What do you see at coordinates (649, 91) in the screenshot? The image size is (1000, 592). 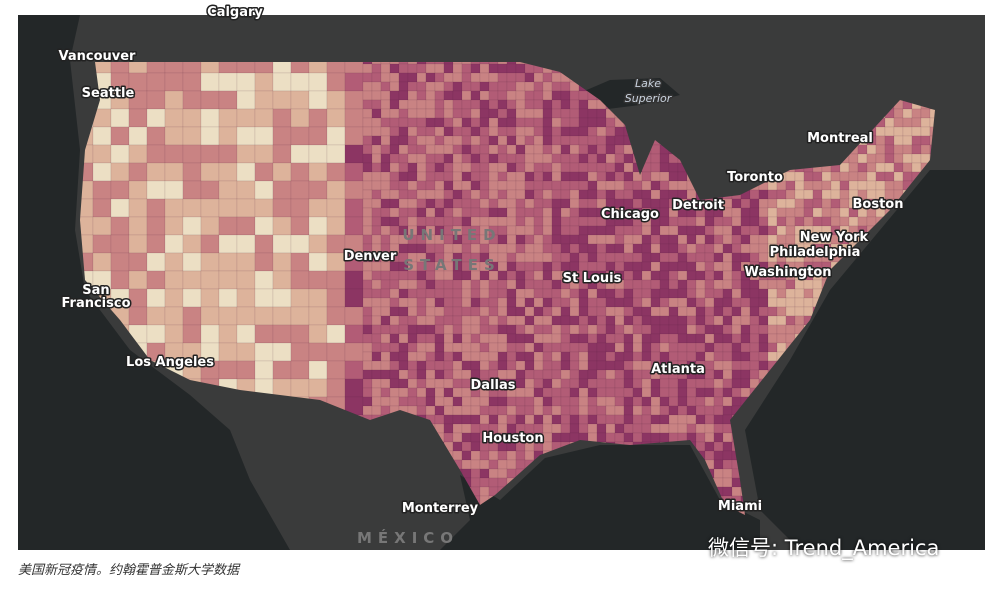 I see `place-label: Lake Superior` at bounding box center [649, 91].